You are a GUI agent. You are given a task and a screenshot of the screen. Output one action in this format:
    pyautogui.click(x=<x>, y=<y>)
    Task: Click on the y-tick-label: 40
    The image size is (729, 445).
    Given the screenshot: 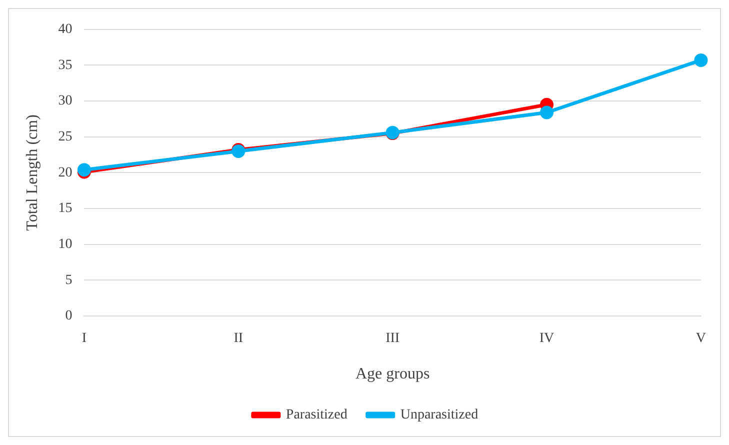 What is the action you would take?
    pyautogui.click(x=65, y=30)
    